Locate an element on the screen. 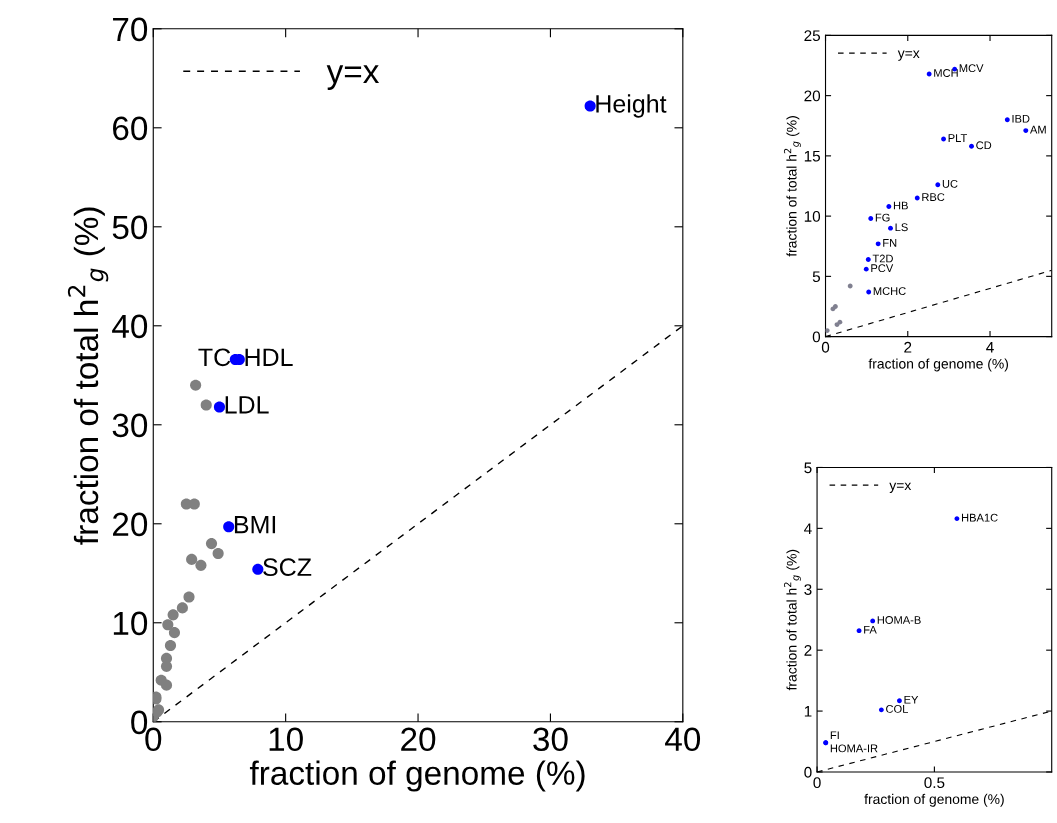 The height and width of the screenshot is (823, 1057). y-tick-label: 1 is located at coordinates (808, 711).